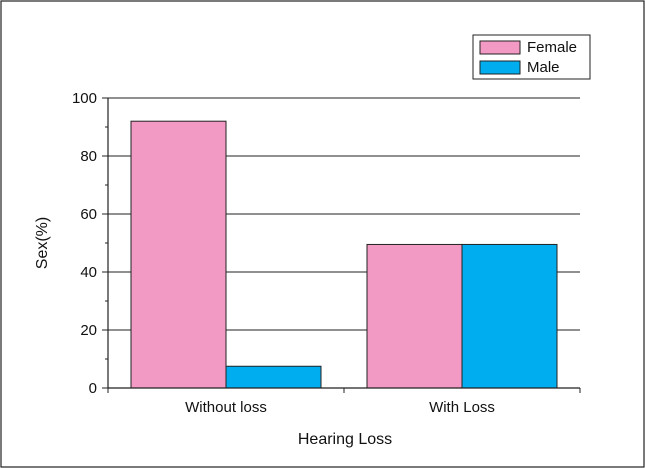 The width and height of the screenshot is (645, 468). What do you see at coordinates (531, 57) in the screenshot?
I see `legend: Female Male` at bounding box center [531, 57].